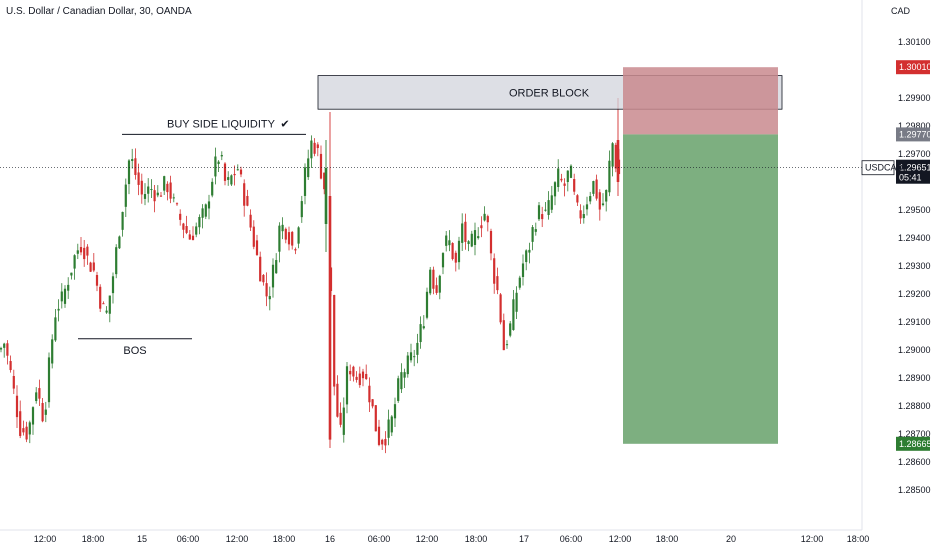  I want to click on symbol-tag-bg, so click(878, 168).